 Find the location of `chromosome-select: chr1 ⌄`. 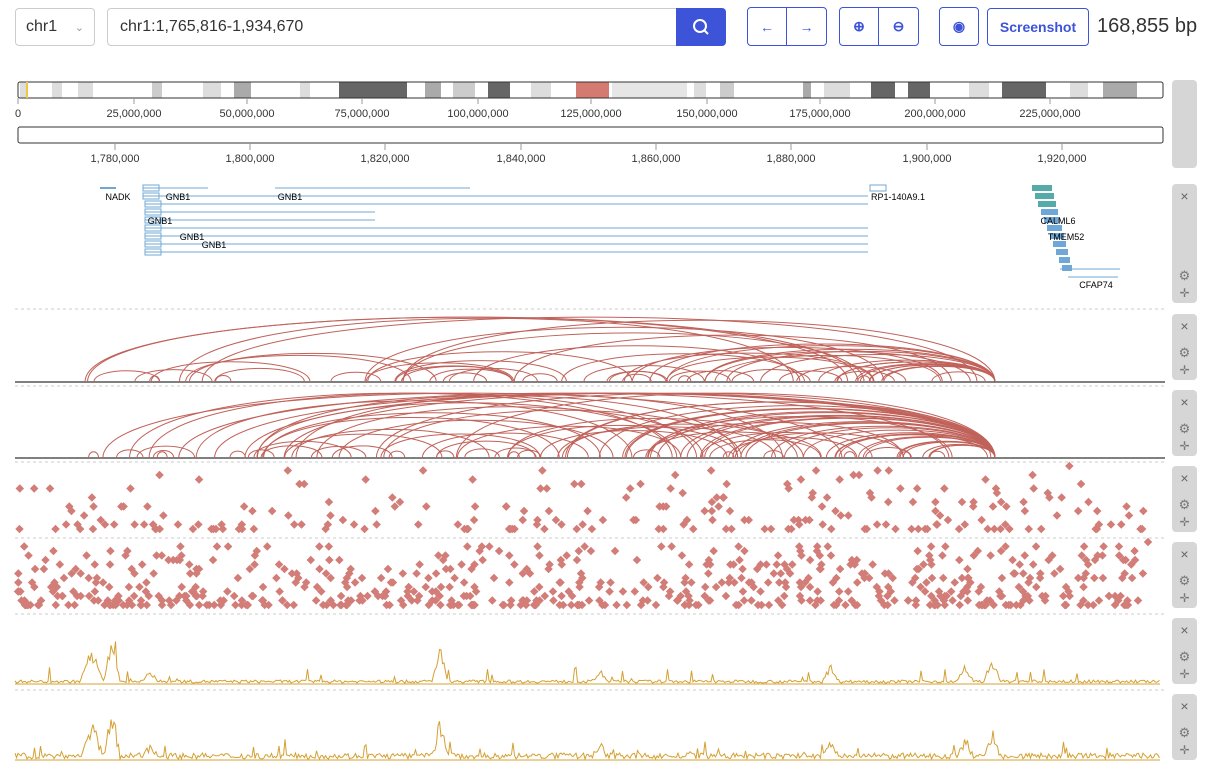

chromosome-select: chr1 ⌄ is located at coordinates (55, 27).